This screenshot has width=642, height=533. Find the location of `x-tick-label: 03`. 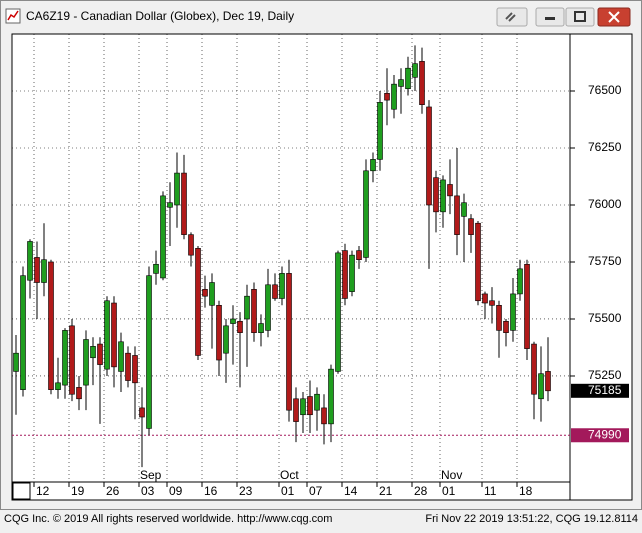

x-tick-label: 03 is located at coordinates (148, 491).